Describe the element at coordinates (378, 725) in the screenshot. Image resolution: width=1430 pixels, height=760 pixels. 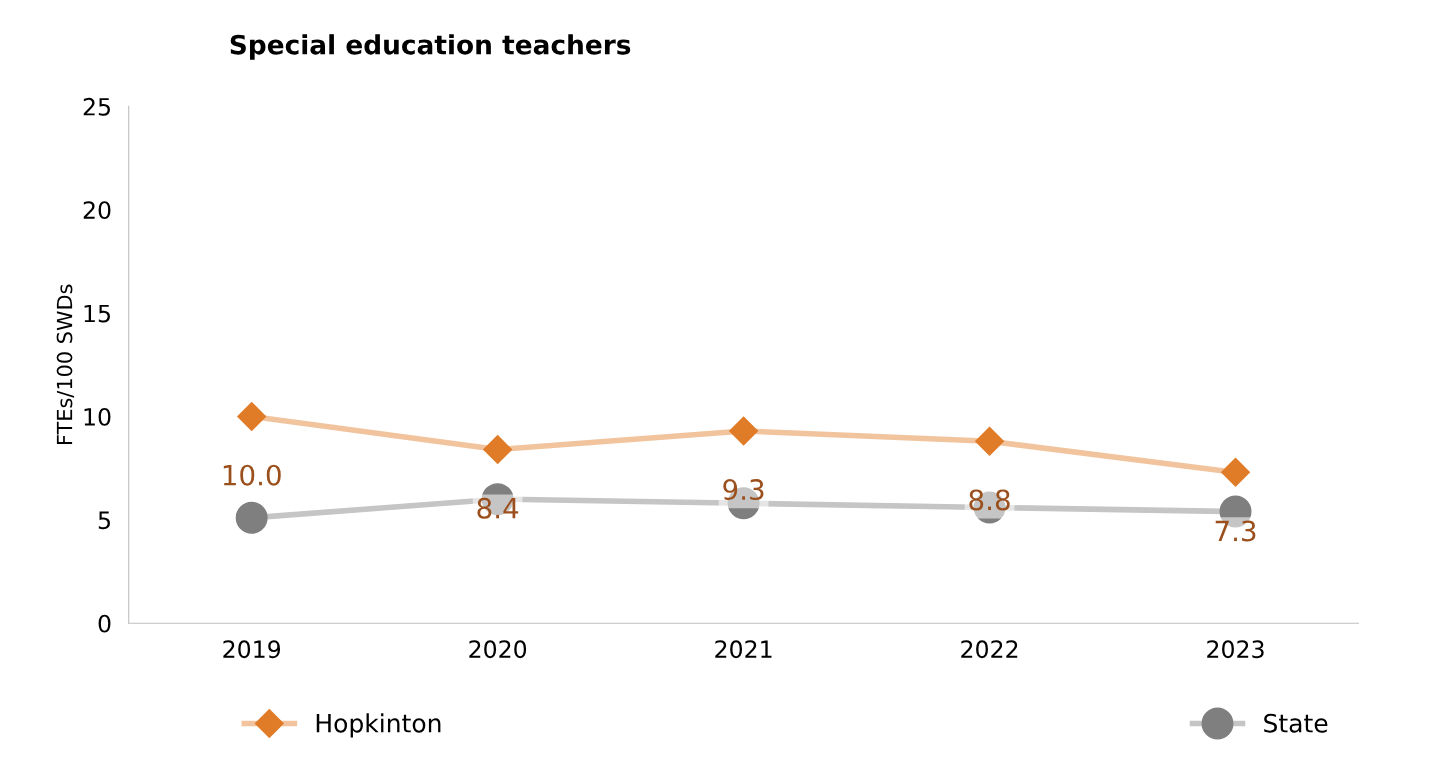
I see `legend-label: Hopkinton` at that location.